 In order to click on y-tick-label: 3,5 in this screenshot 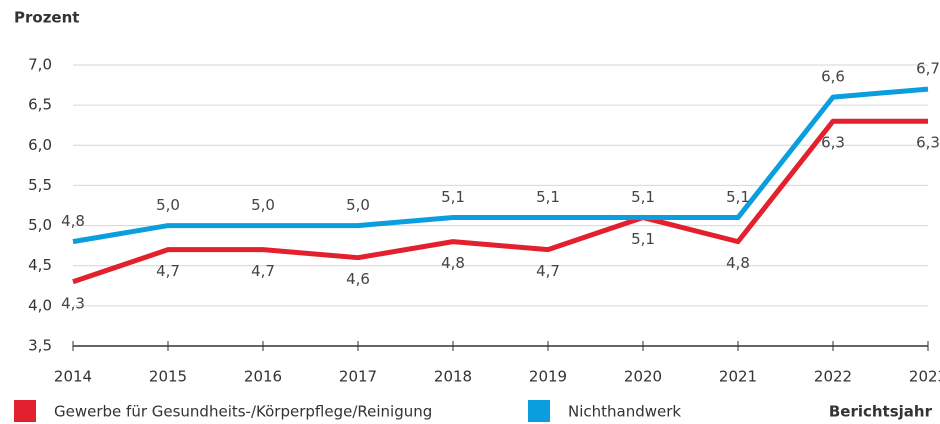, I will do `click(40, 346)`.